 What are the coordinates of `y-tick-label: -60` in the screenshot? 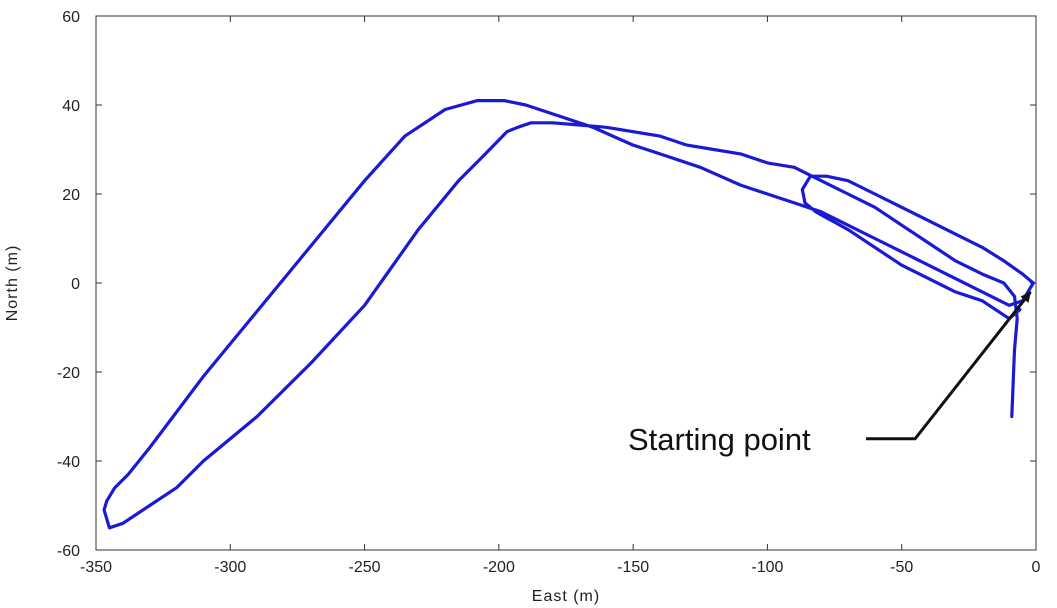 It's located at (68, 551).